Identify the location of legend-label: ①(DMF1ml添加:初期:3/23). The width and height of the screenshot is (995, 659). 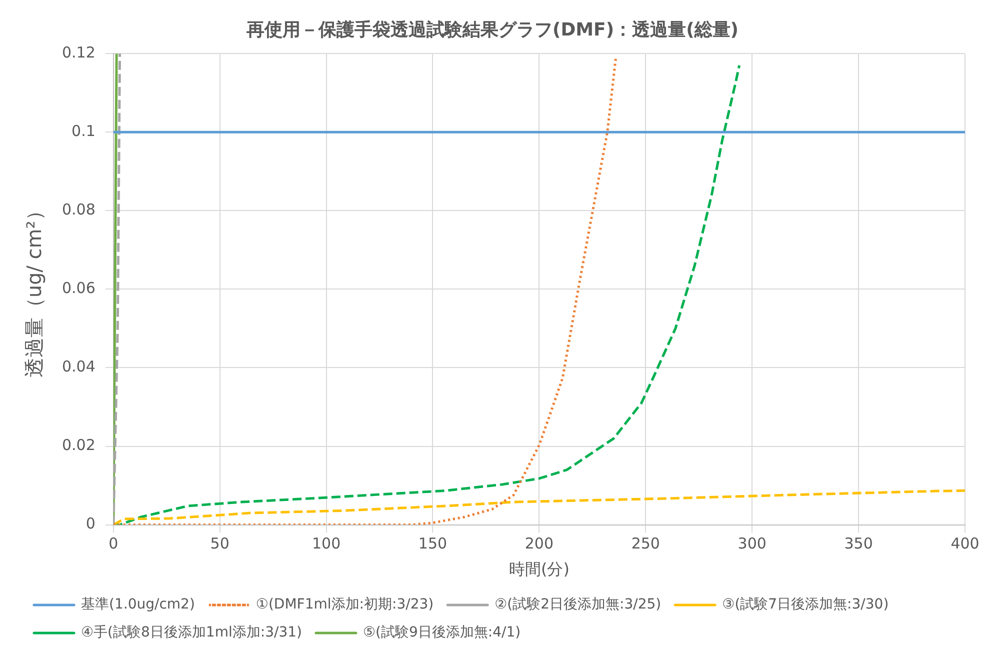
(345, 604).